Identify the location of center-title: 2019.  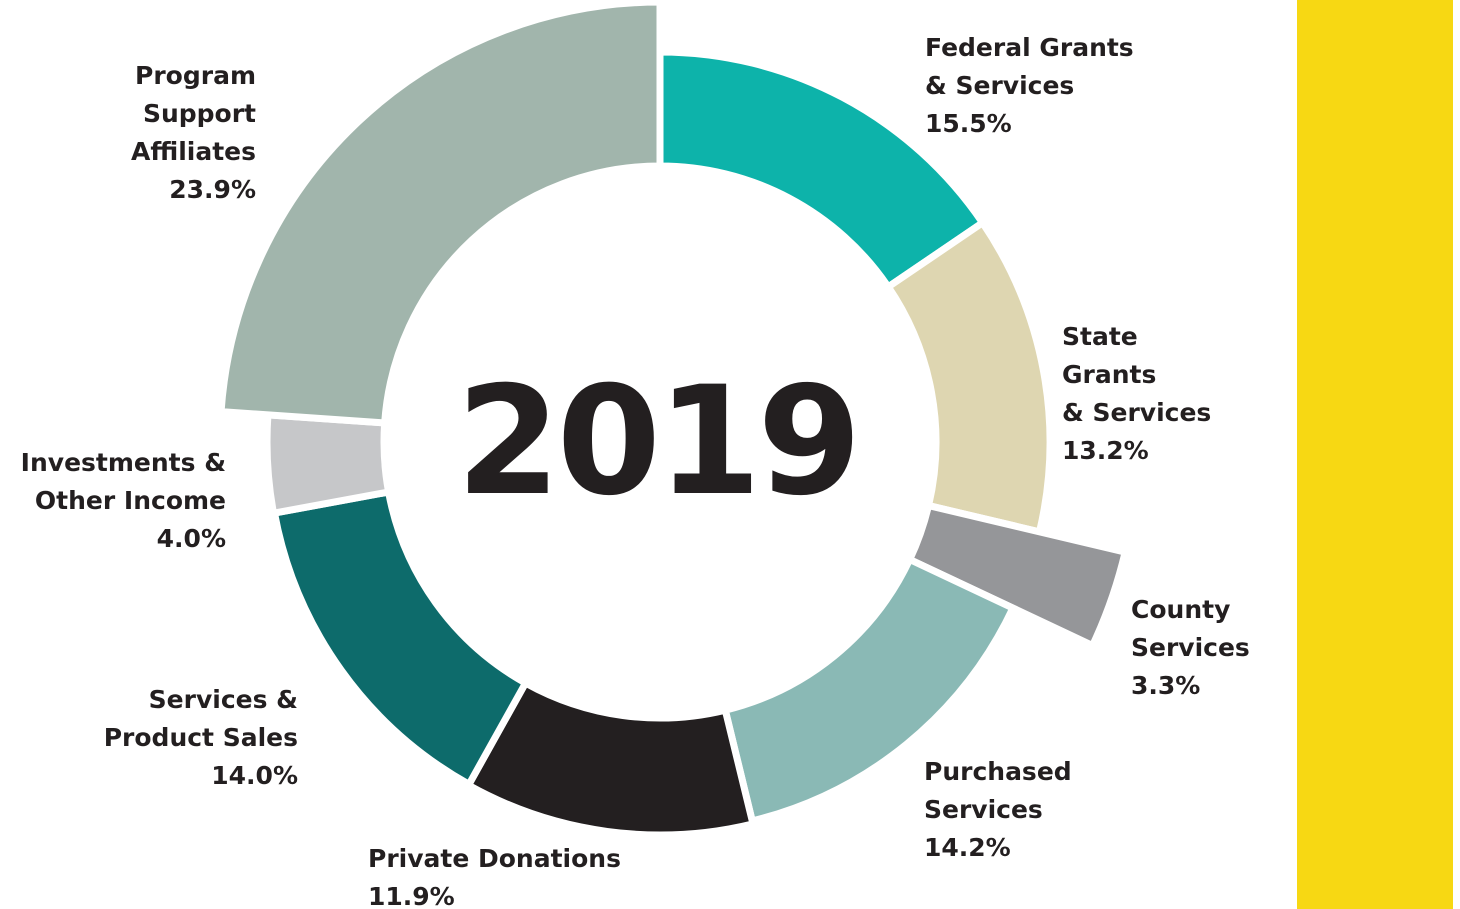
(656, 442).